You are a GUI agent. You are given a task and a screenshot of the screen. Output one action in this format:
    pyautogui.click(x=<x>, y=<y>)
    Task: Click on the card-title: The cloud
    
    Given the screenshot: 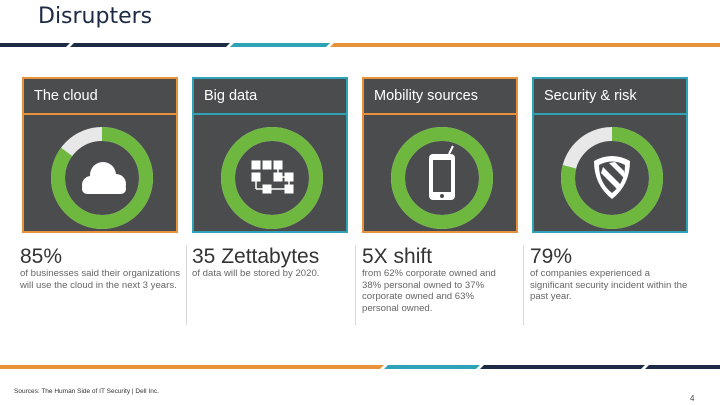 What is the action you would take?
    pyautogui.click(x=66, y=96)
    